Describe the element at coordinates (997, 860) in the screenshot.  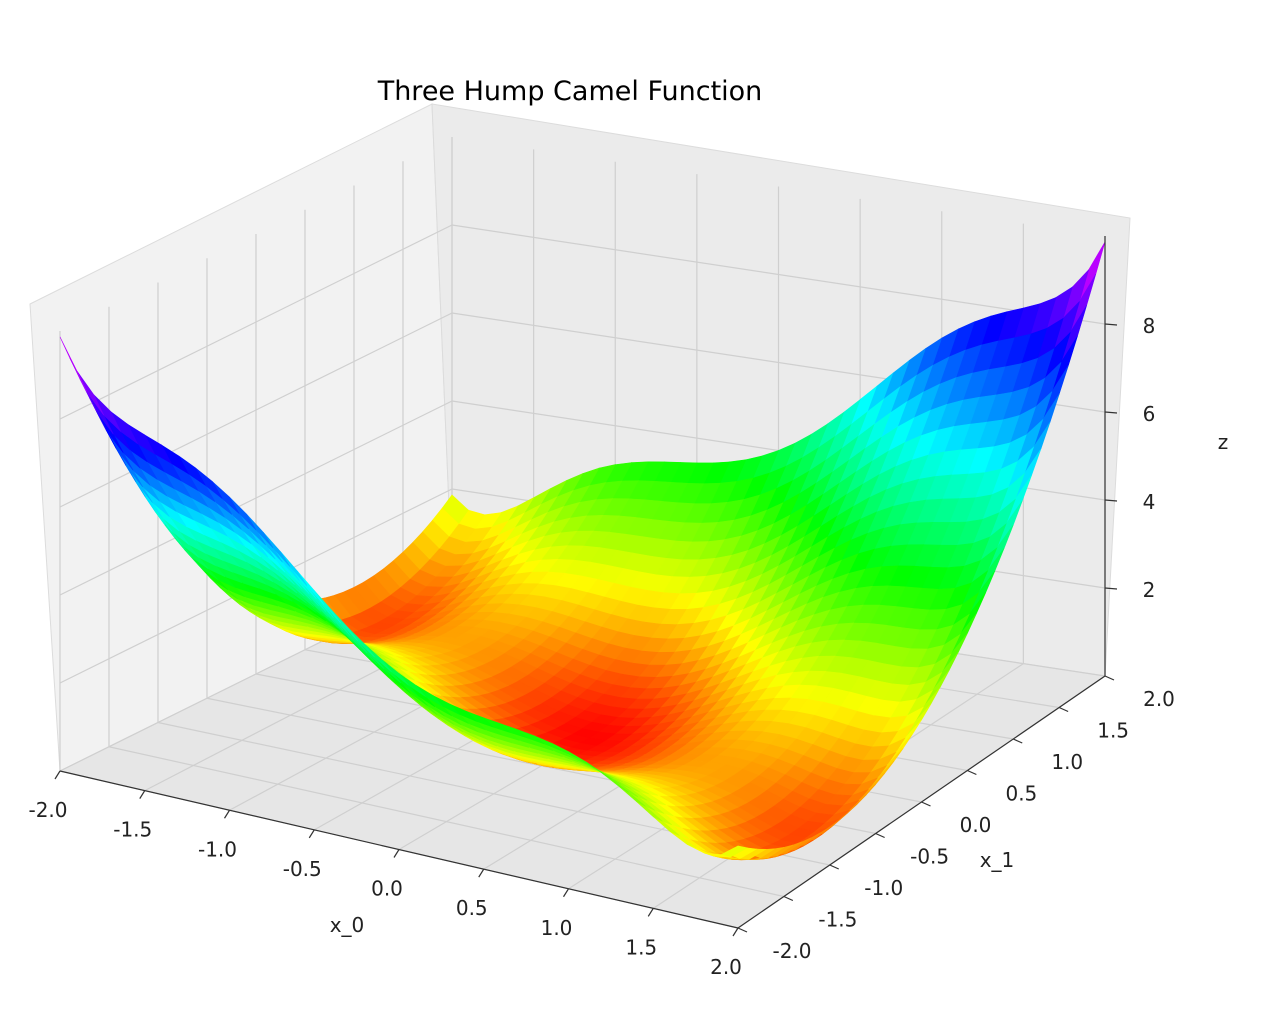
I see `y-axis-label: x_1` at that location.